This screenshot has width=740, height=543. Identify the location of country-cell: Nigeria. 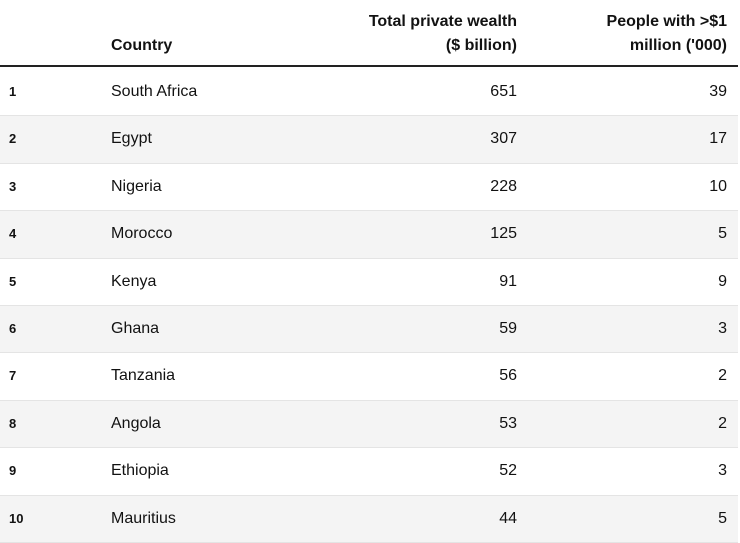
(136, 186).